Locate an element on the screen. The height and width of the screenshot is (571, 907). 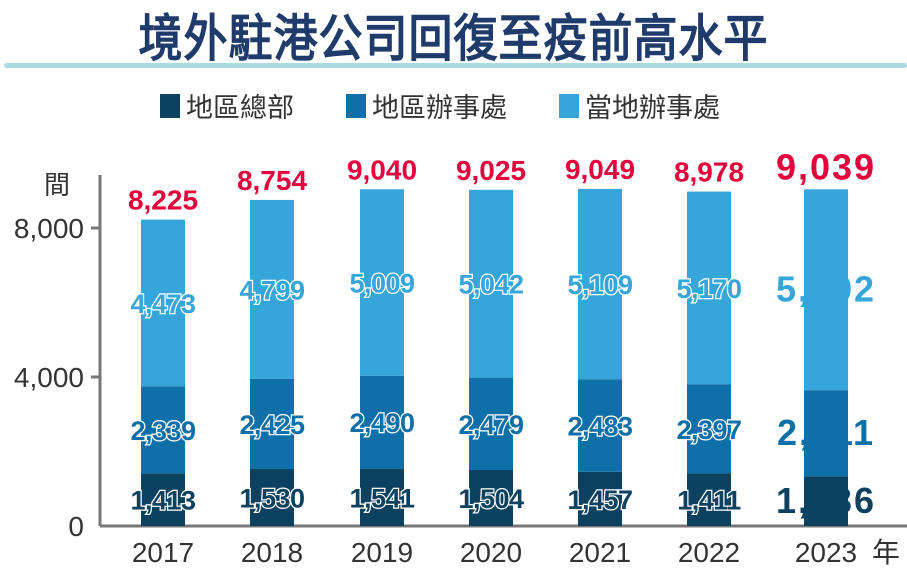
y-tick-label: 8,000 is located at coordinates (49, 228).